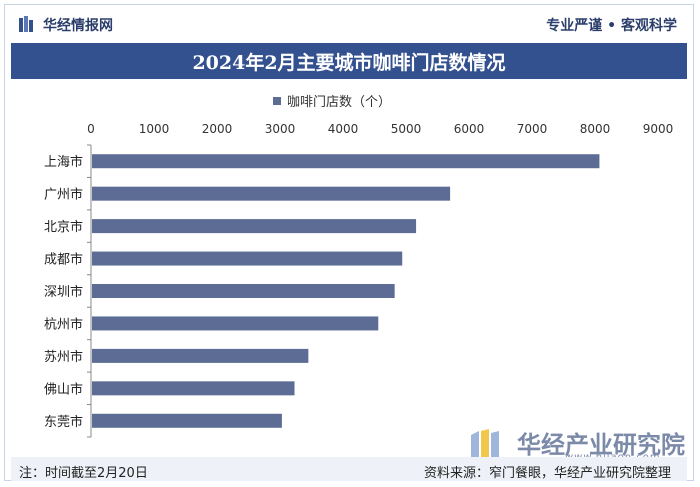  I want to click on watermark-brand: 华经产业研究院, so click(601, 445).